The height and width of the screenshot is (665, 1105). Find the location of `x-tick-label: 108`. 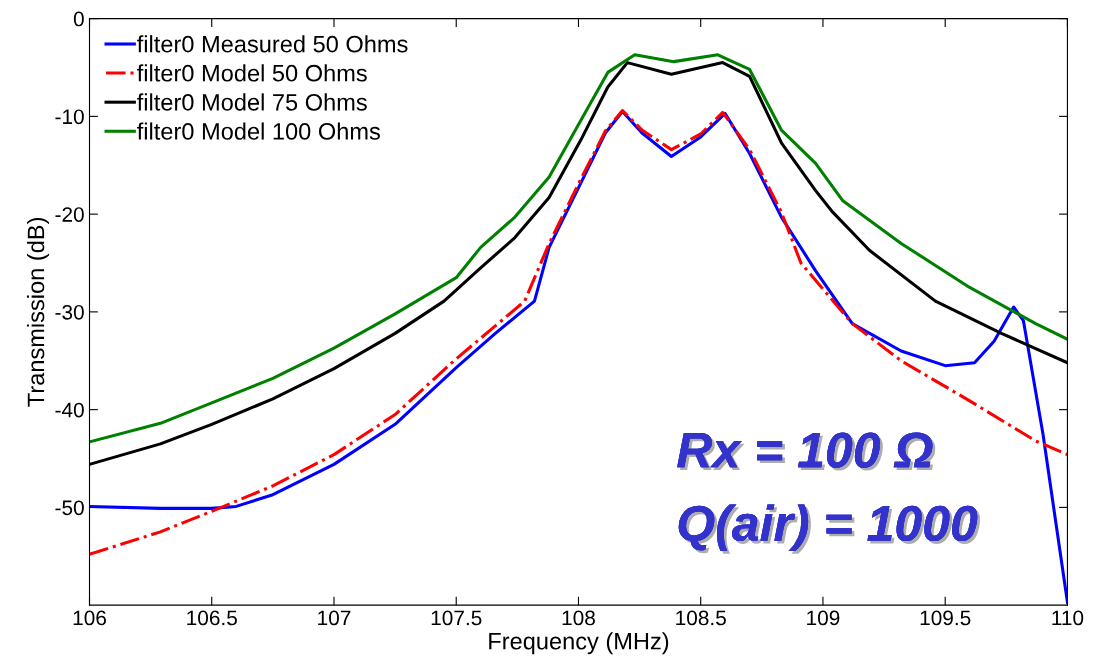

x-tick-label: 108 is located at coordinates (578, 618).